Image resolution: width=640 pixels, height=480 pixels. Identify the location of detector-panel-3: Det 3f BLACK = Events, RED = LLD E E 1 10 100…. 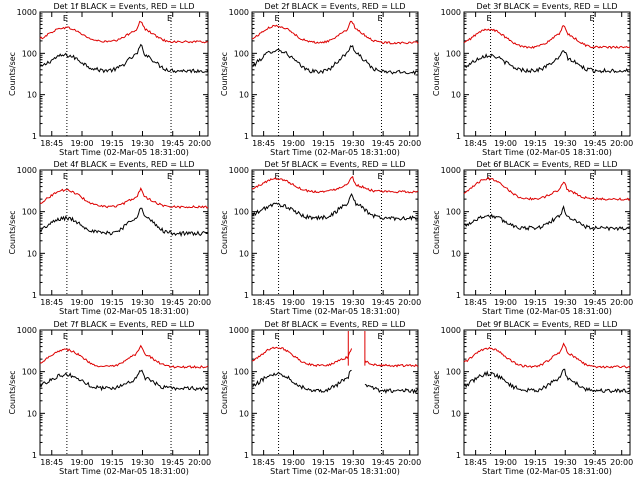
(532, 79).